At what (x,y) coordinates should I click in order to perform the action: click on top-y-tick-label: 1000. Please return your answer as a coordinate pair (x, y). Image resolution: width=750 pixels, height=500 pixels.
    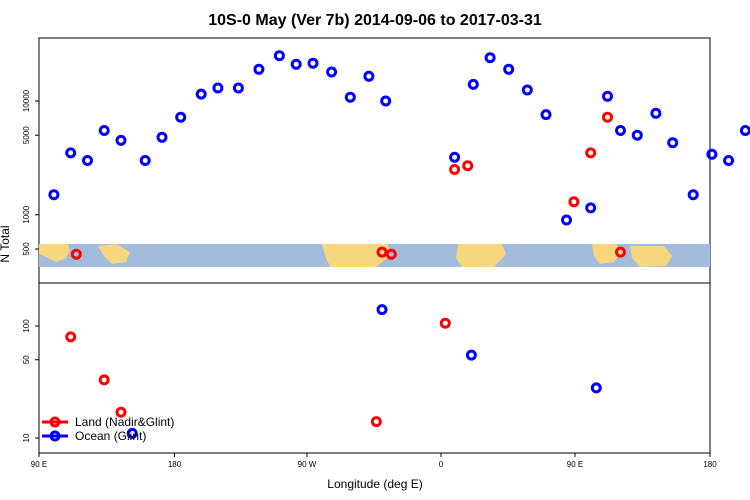
    Looking at the image, I should click on (26, 214).